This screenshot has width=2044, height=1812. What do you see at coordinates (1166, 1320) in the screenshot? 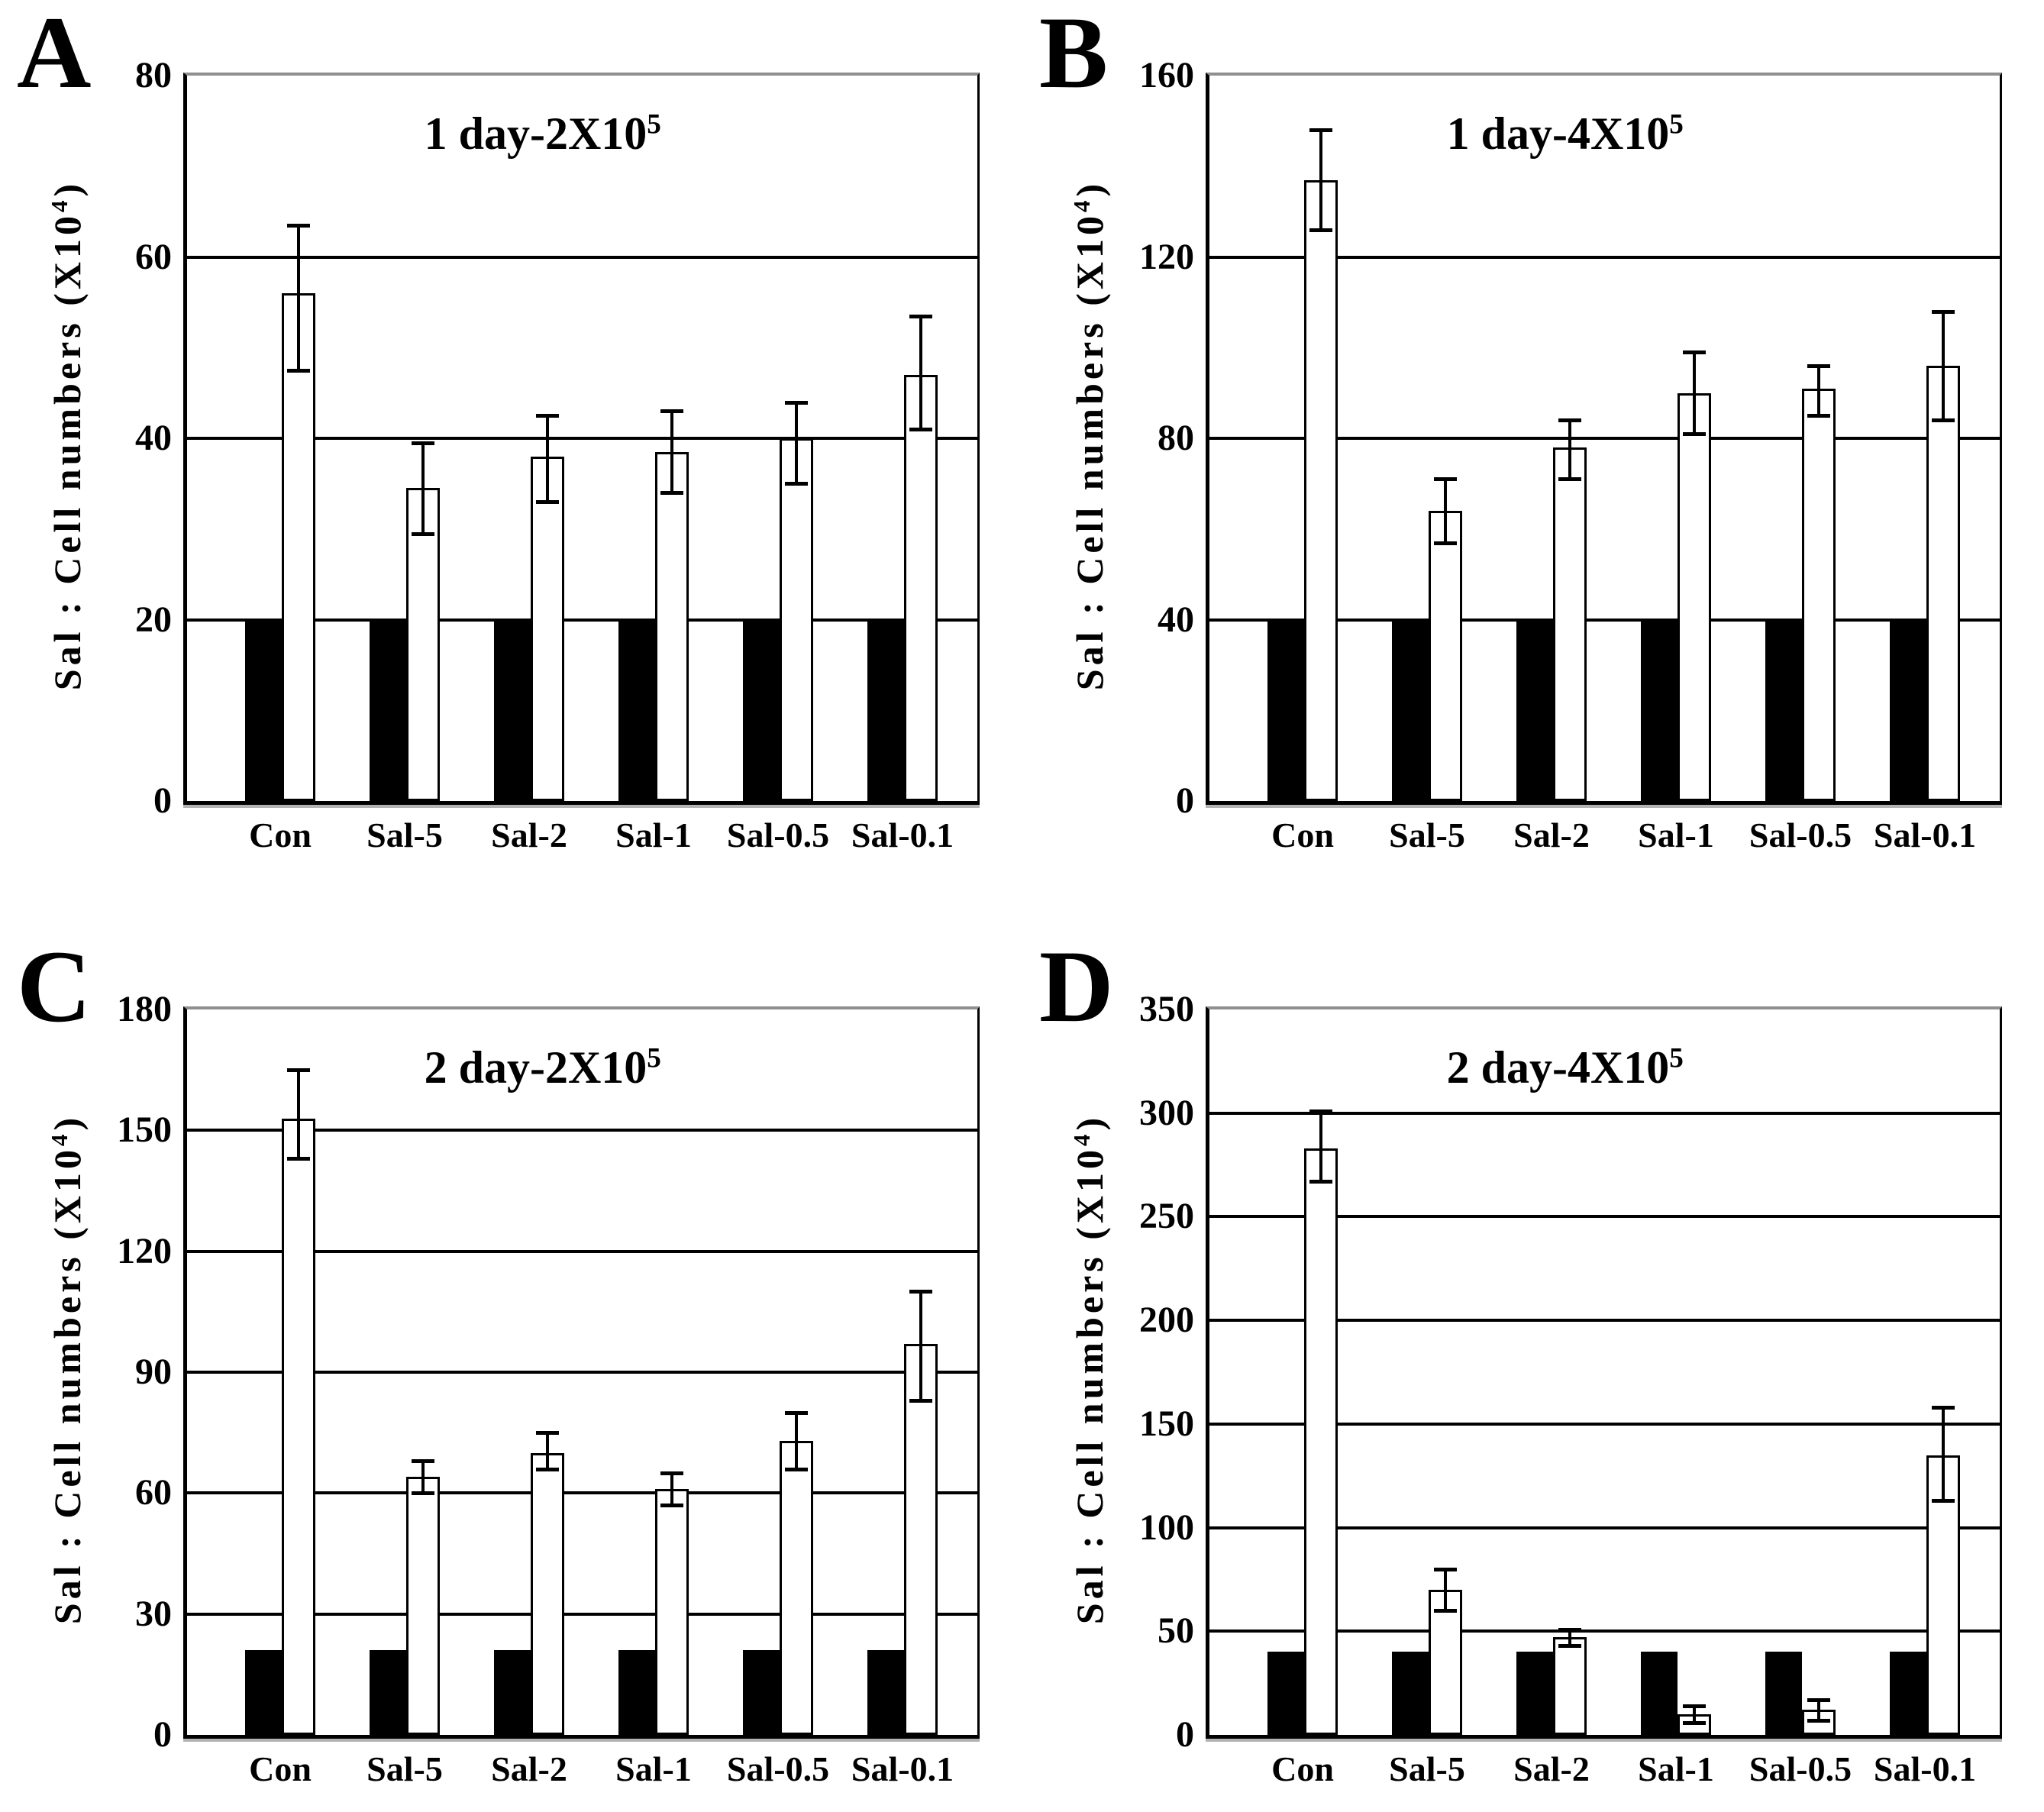
I see `y-tick-label: 200` at bounding box center [1166, 1320].